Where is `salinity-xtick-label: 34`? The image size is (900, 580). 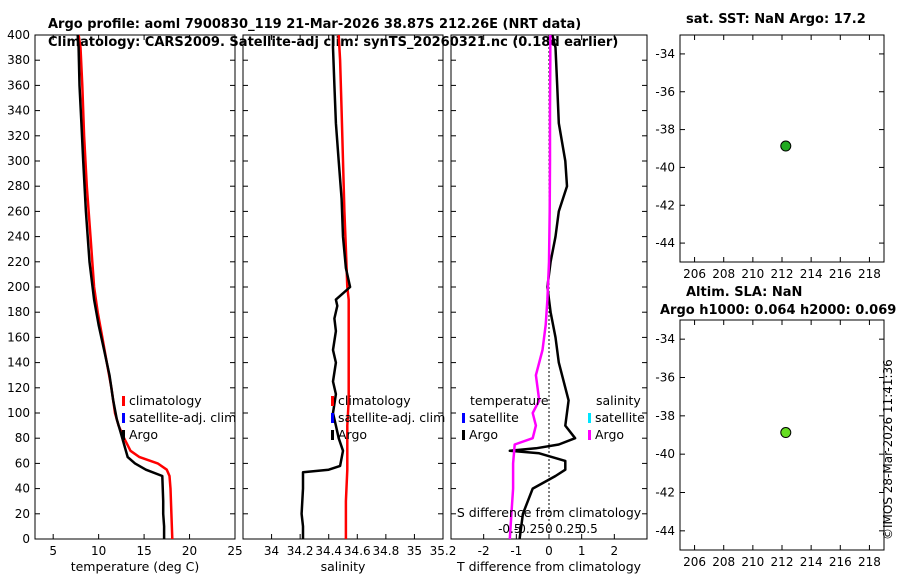 salinity-xtick-label: 34 is located at coordinates (271, 551).